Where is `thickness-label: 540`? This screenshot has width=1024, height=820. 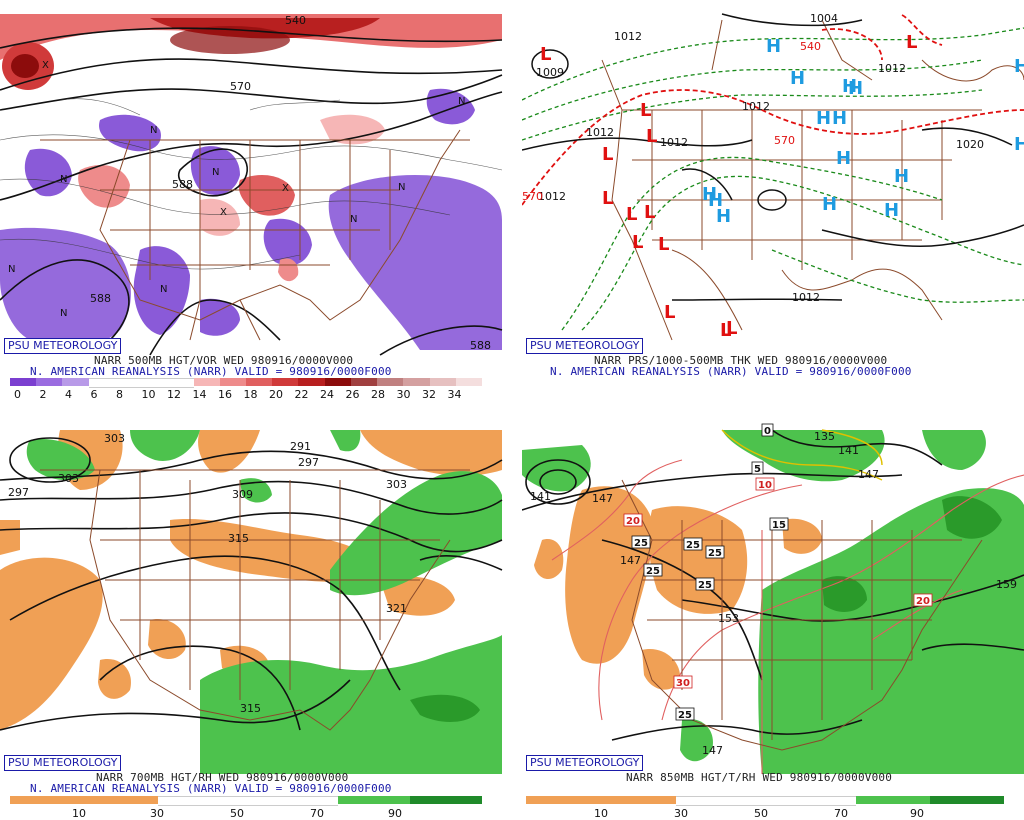
thickness-label: 540 is located at coordinates (810, 46).